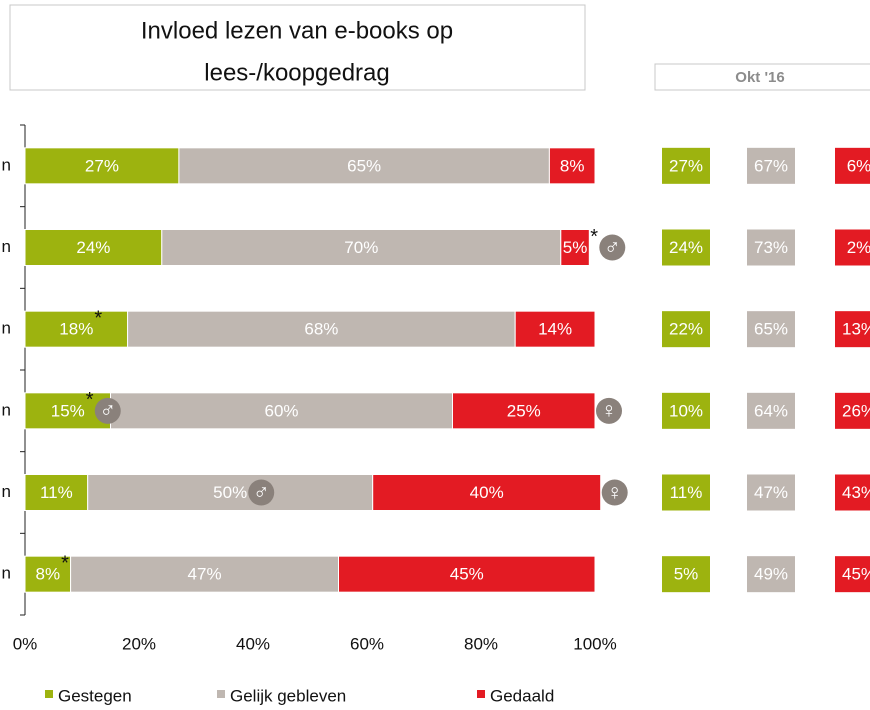  I want to click on data-label: 45%, so click(467, 574).